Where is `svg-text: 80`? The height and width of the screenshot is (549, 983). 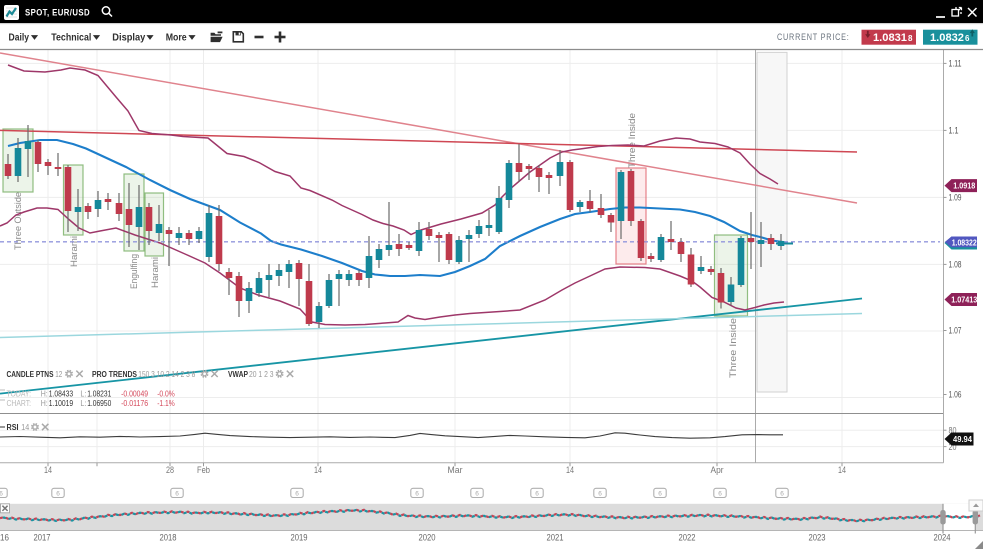 svg-text: 80 is located at coordinates (953, 430).